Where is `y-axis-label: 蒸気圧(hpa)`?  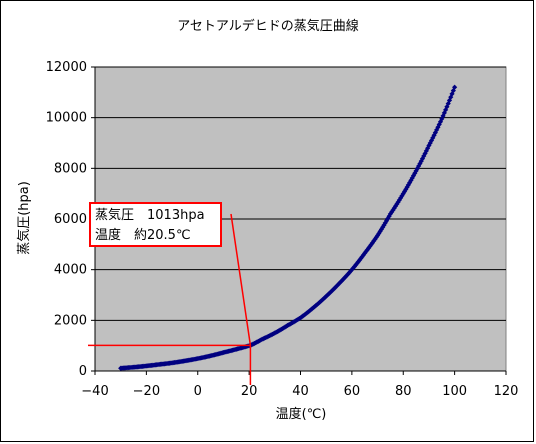
y-axis-label: 蒸気圧(hpa) is located at coordinates (24, 218).